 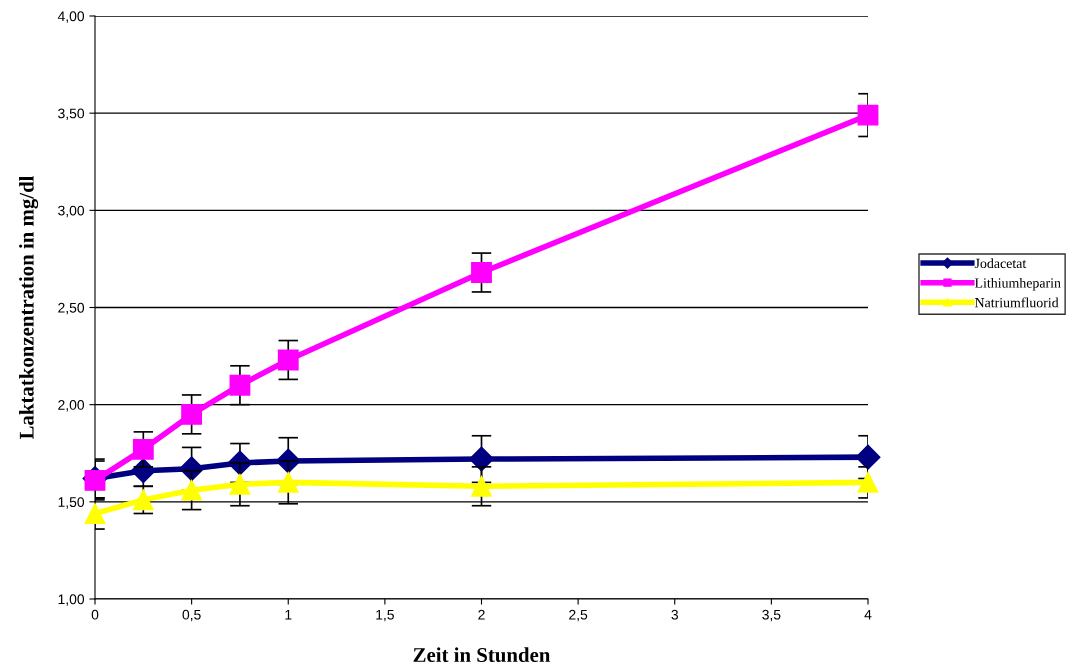 What do you see at coordinates (71, 406) in the screenshot?
I see `y-tick-label: 2,00` at bounding box center [71, 406].